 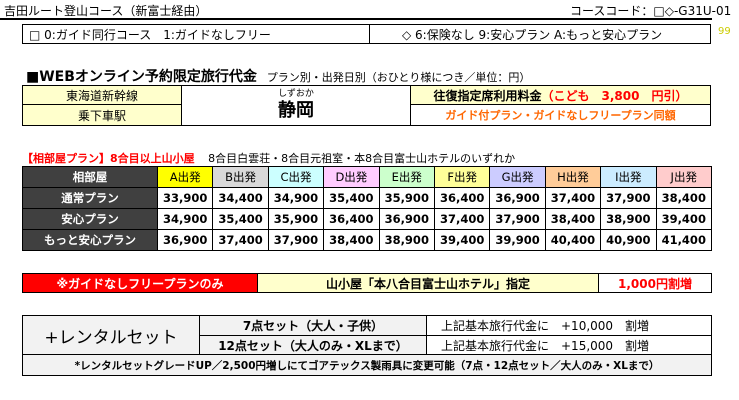 What do you see at coordinates (356, 10) in the screenshot?
I see `header-bar` at bounding box center [356, 10].